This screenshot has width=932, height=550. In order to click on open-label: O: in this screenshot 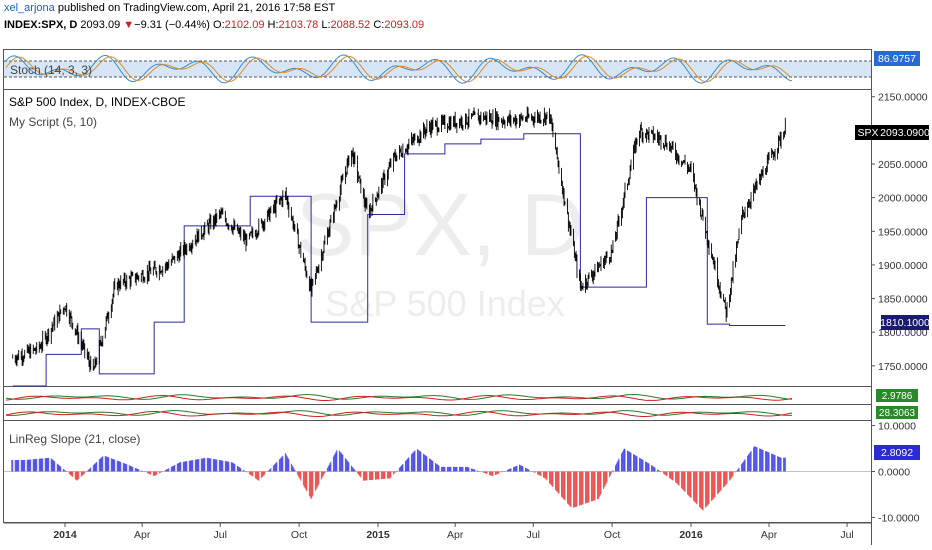, I will do `click(219, 25)`.